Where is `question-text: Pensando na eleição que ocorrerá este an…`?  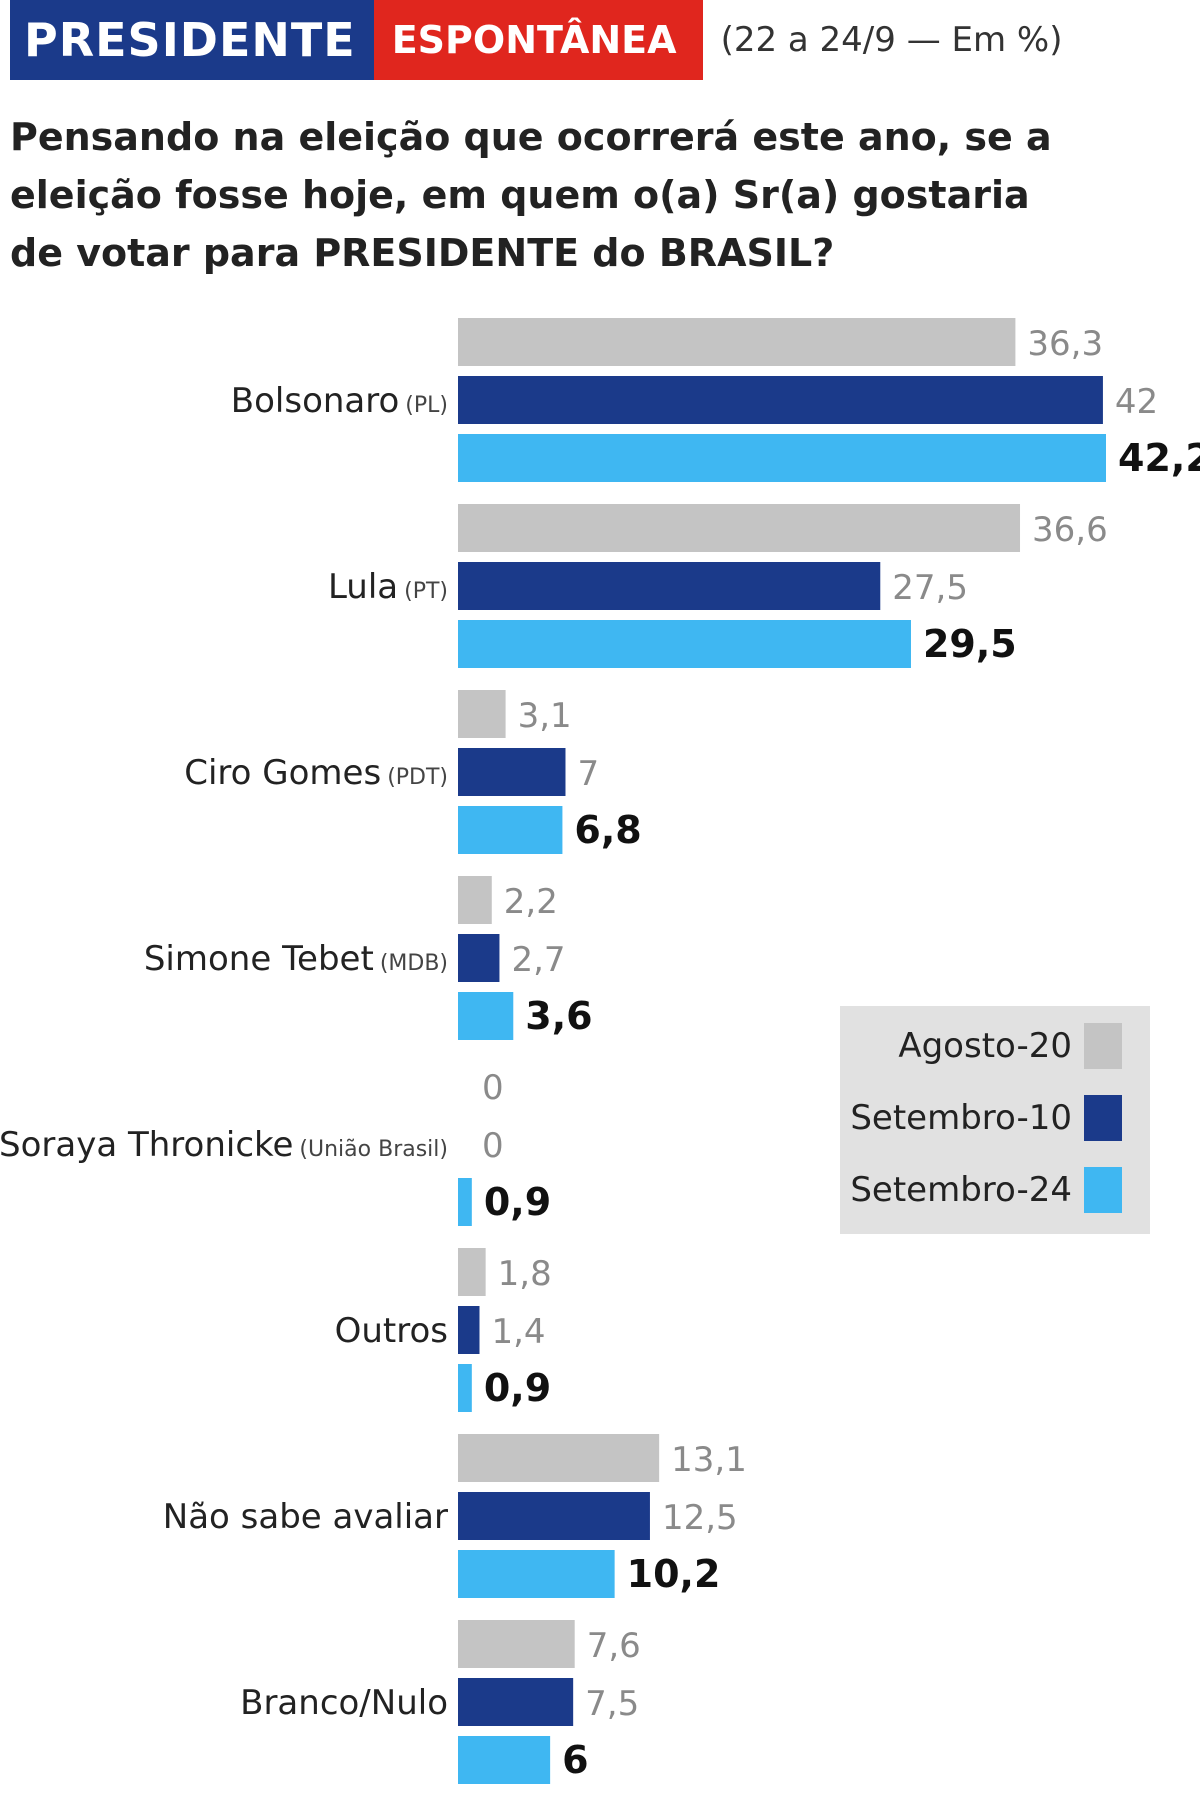 question-text: Pensando na eleição que ocorrerá este an… is located at coordinates (531, 195).